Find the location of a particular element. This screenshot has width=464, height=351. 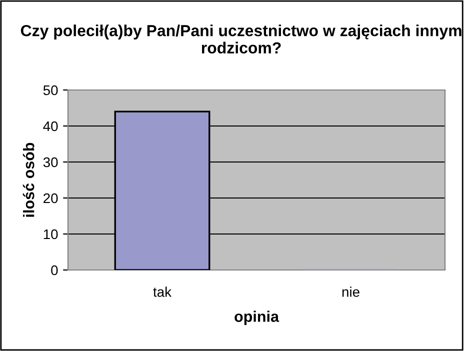

y-tick-label: 10 is located at coordinates (51, 234).